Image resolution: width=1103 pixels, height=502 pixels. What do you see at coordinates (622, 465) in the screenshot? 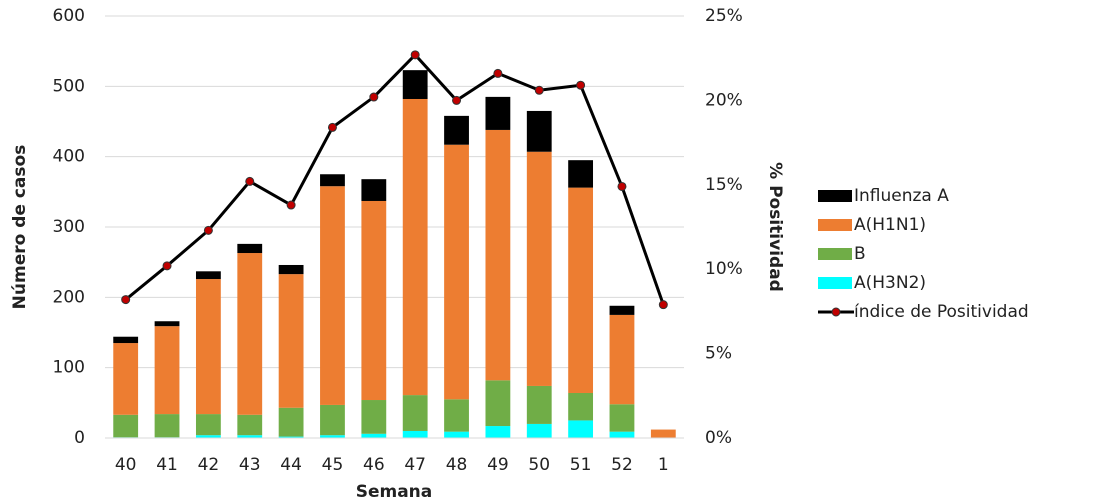
I see `x-tick-label: 52` at bounding box center [622, 465].